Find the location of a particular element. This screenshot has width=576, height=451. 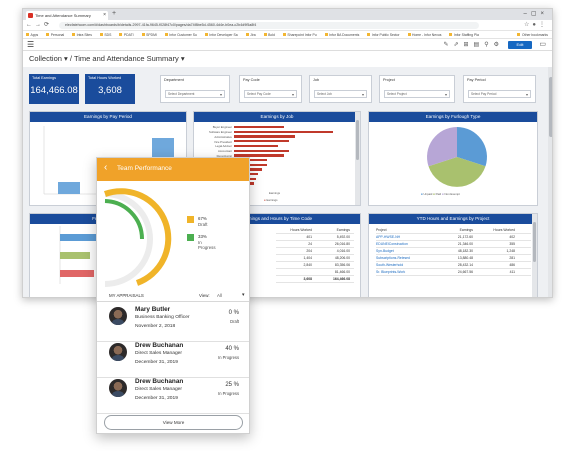

bookmark-item: PDATI is located at coordinates (126, 35).